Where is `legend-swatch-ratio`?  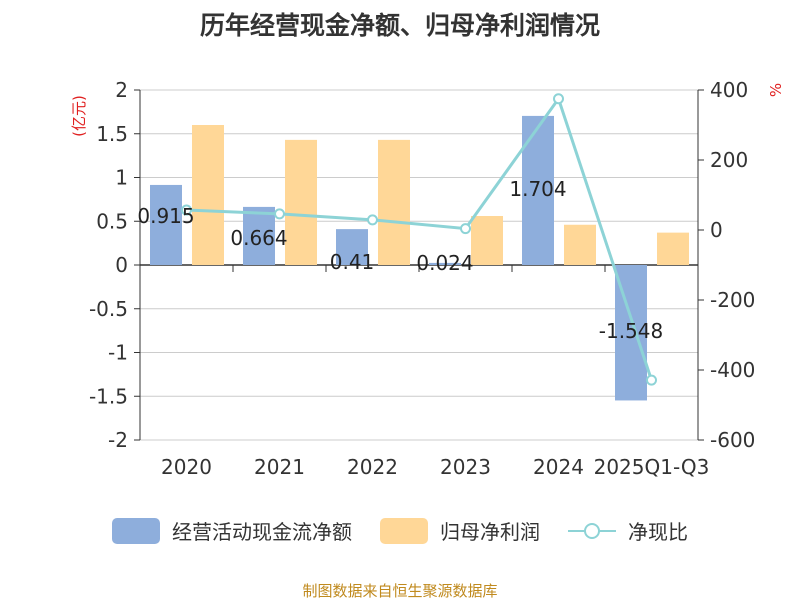 legend-swatch-ratio is located at coordinates (592, 531).